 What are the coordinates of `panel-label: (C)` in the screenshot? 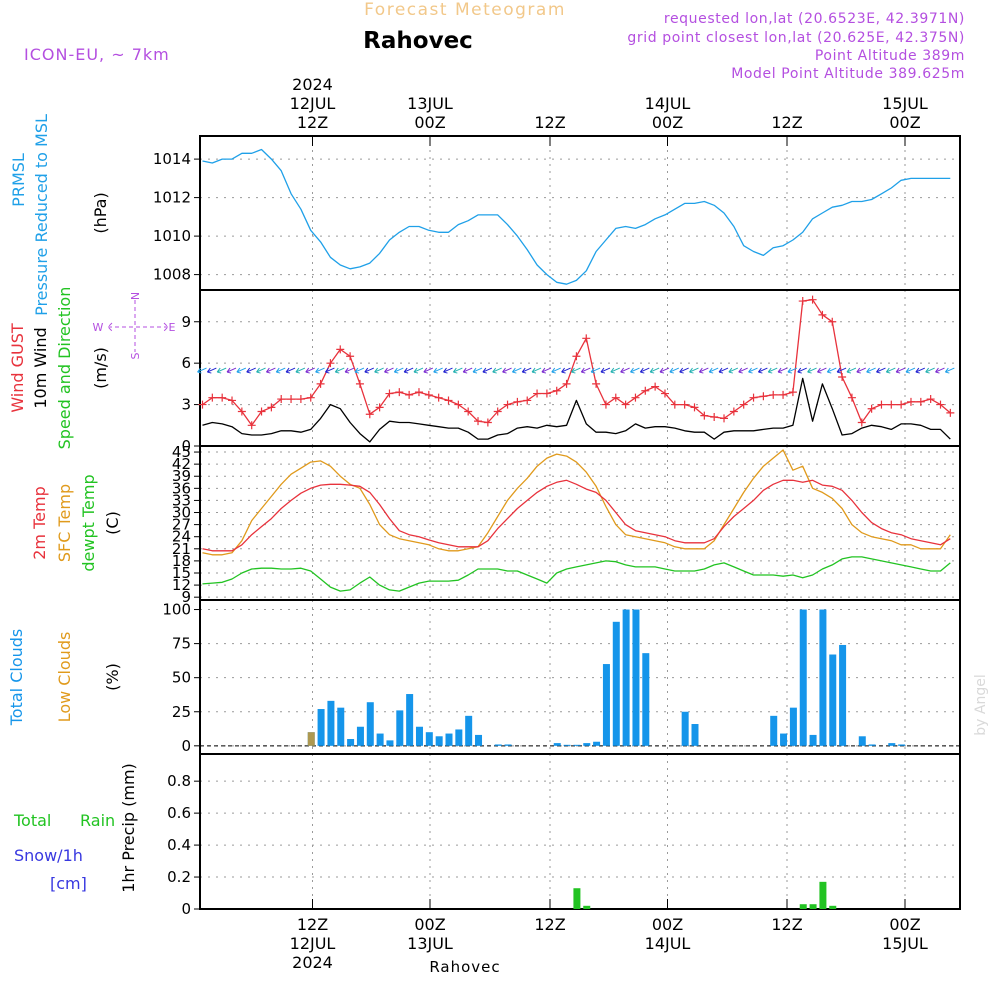 It's located at (112, 523).